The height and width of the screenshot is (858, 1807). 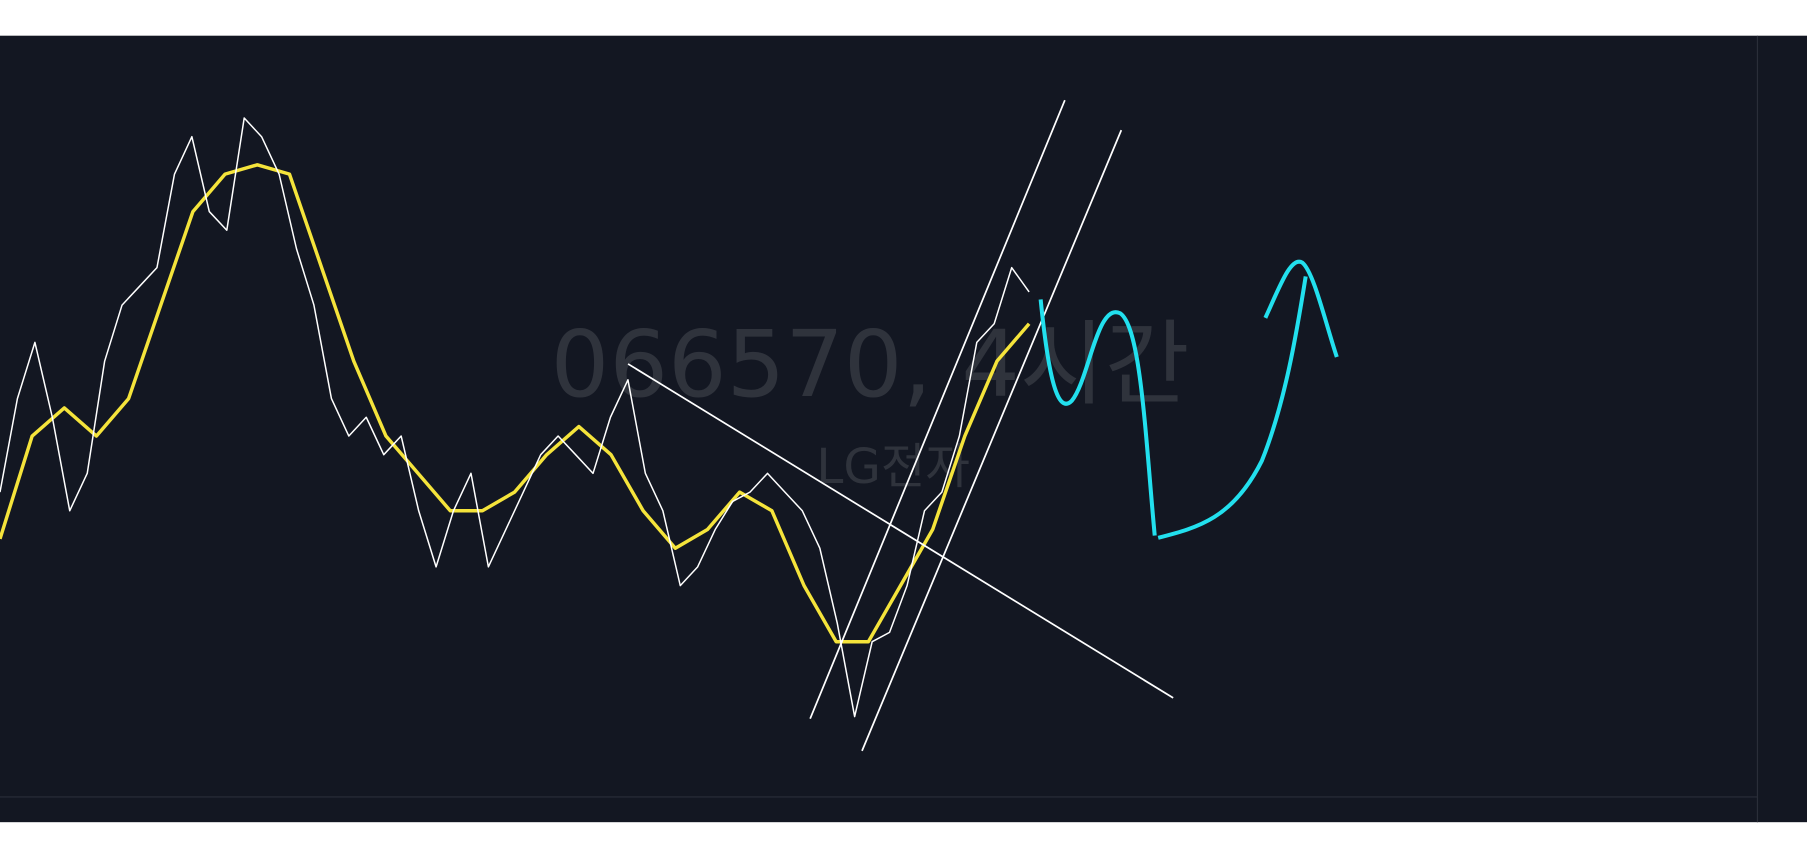 What do you see at coordinates (870, 364) in the screenshot?
I see `watermark-symbol: 066570, 4시간` at bounding box center [870, 364].